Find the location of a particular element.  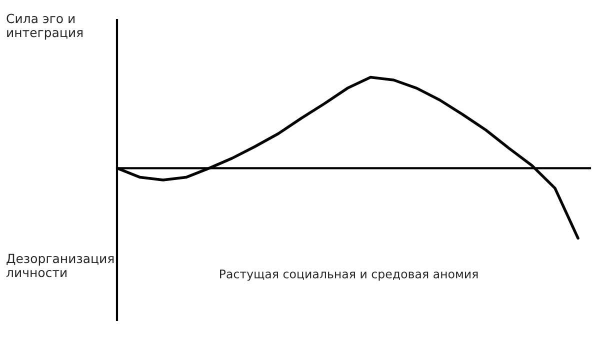

text: Дезорганизация личности is located at coordinates (60, 266).